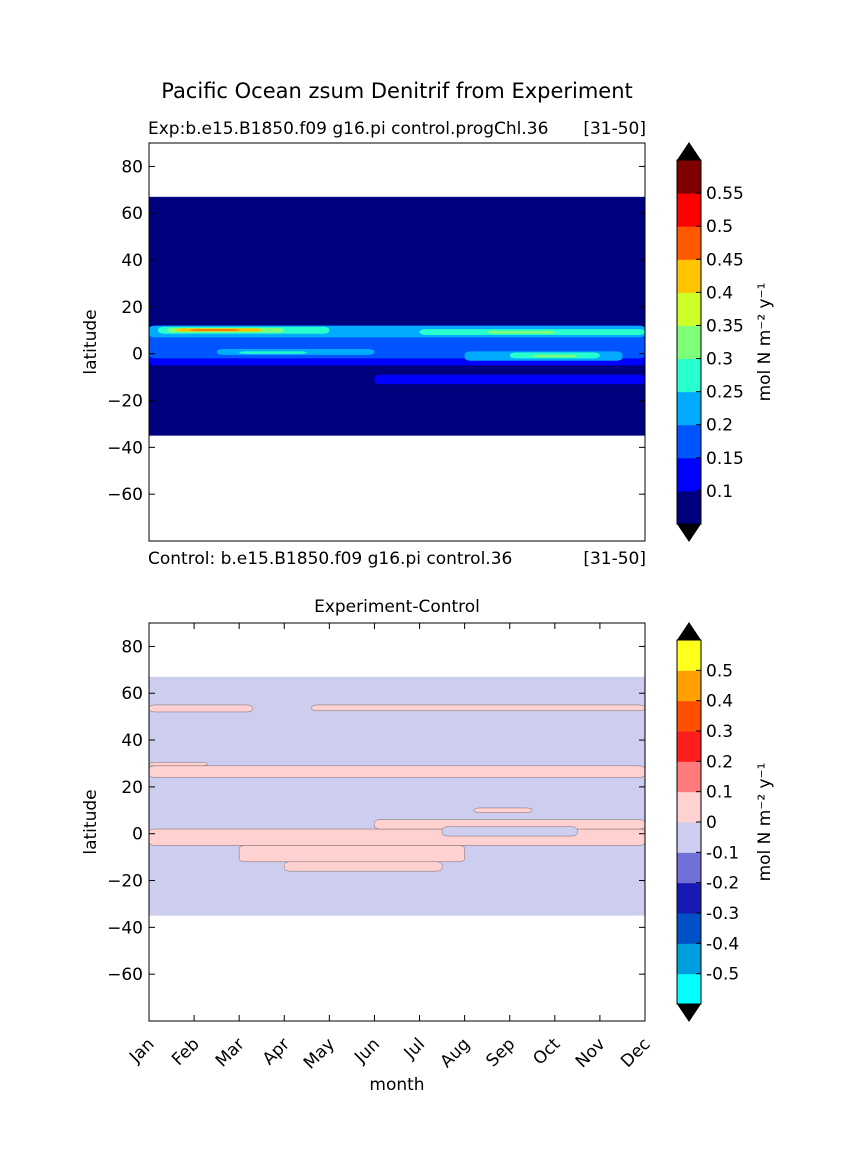  I want to click on x-tick-label: Feb, so click(185, 1051).